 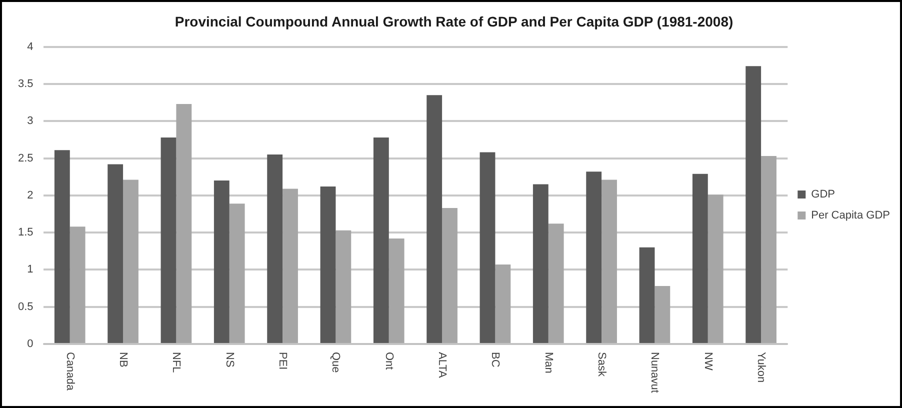 I want to click on x-tick-label: BC, so click(x=495, y=360).